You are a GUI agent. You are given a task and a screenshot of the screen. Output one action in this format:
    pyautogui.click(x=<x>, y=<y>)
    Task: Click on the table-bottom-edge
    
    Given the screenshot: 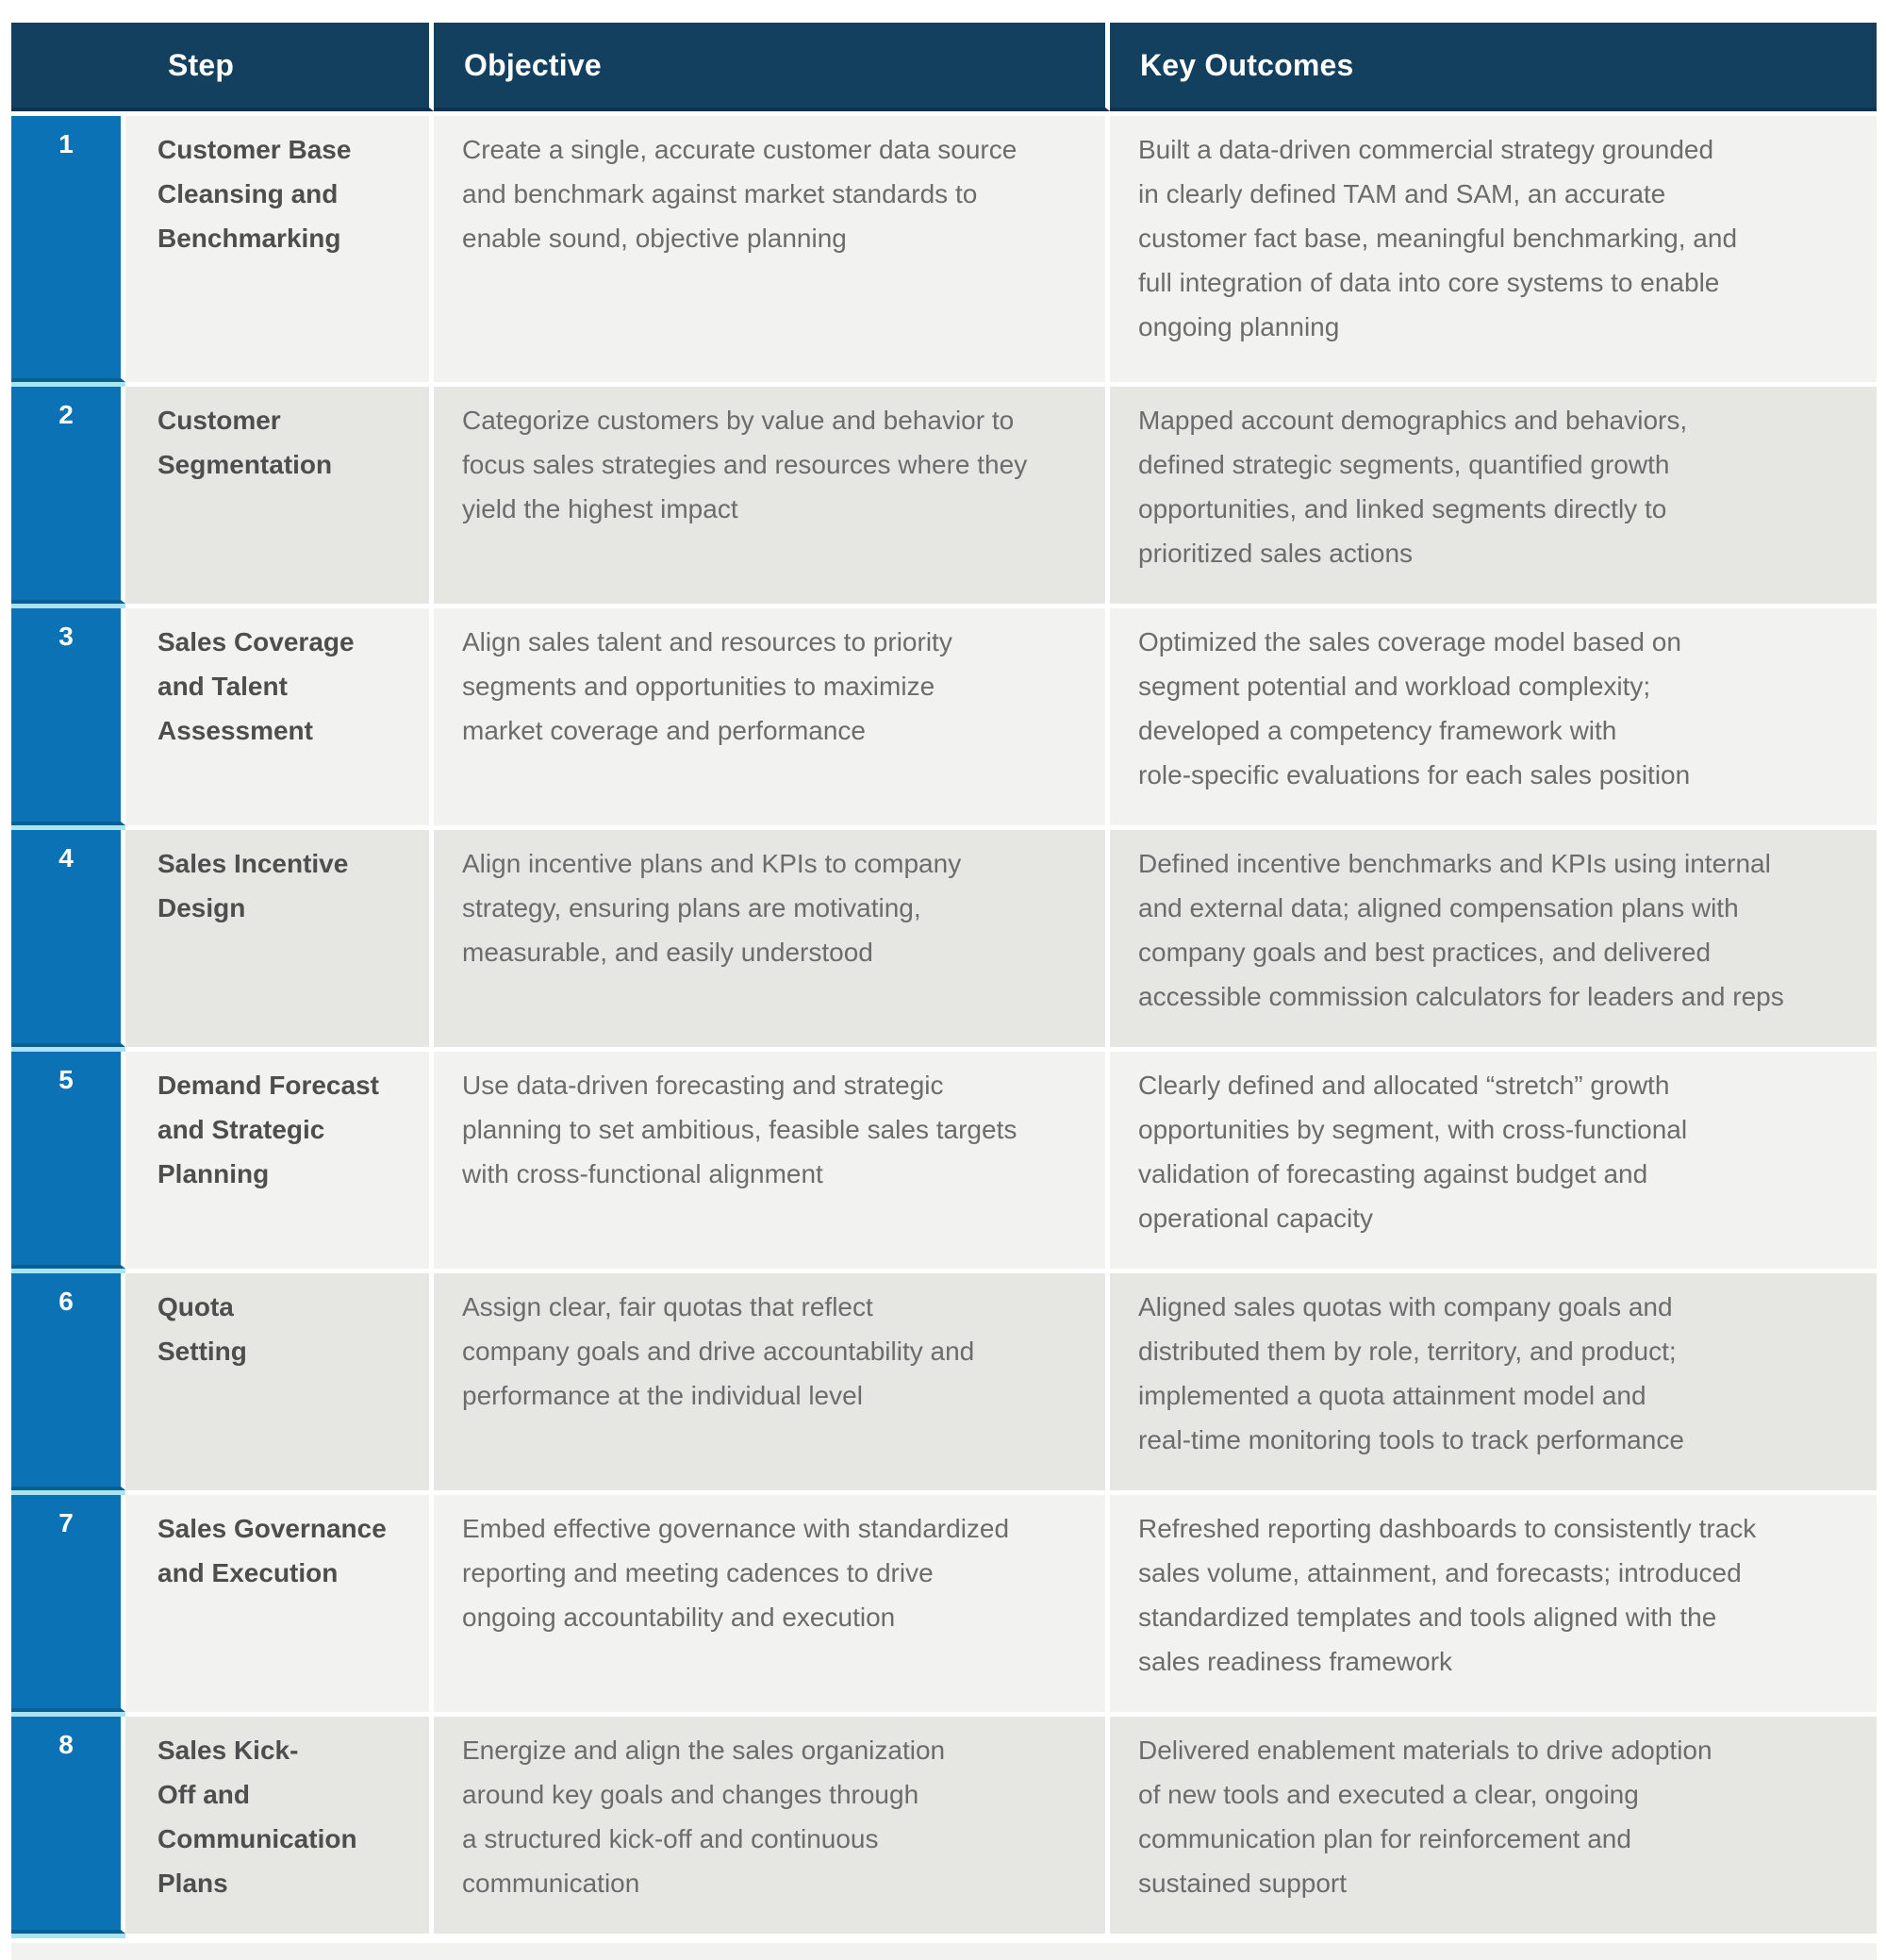 What is the action you would take?
    pyautogui.click(x=944, y=1951)
    